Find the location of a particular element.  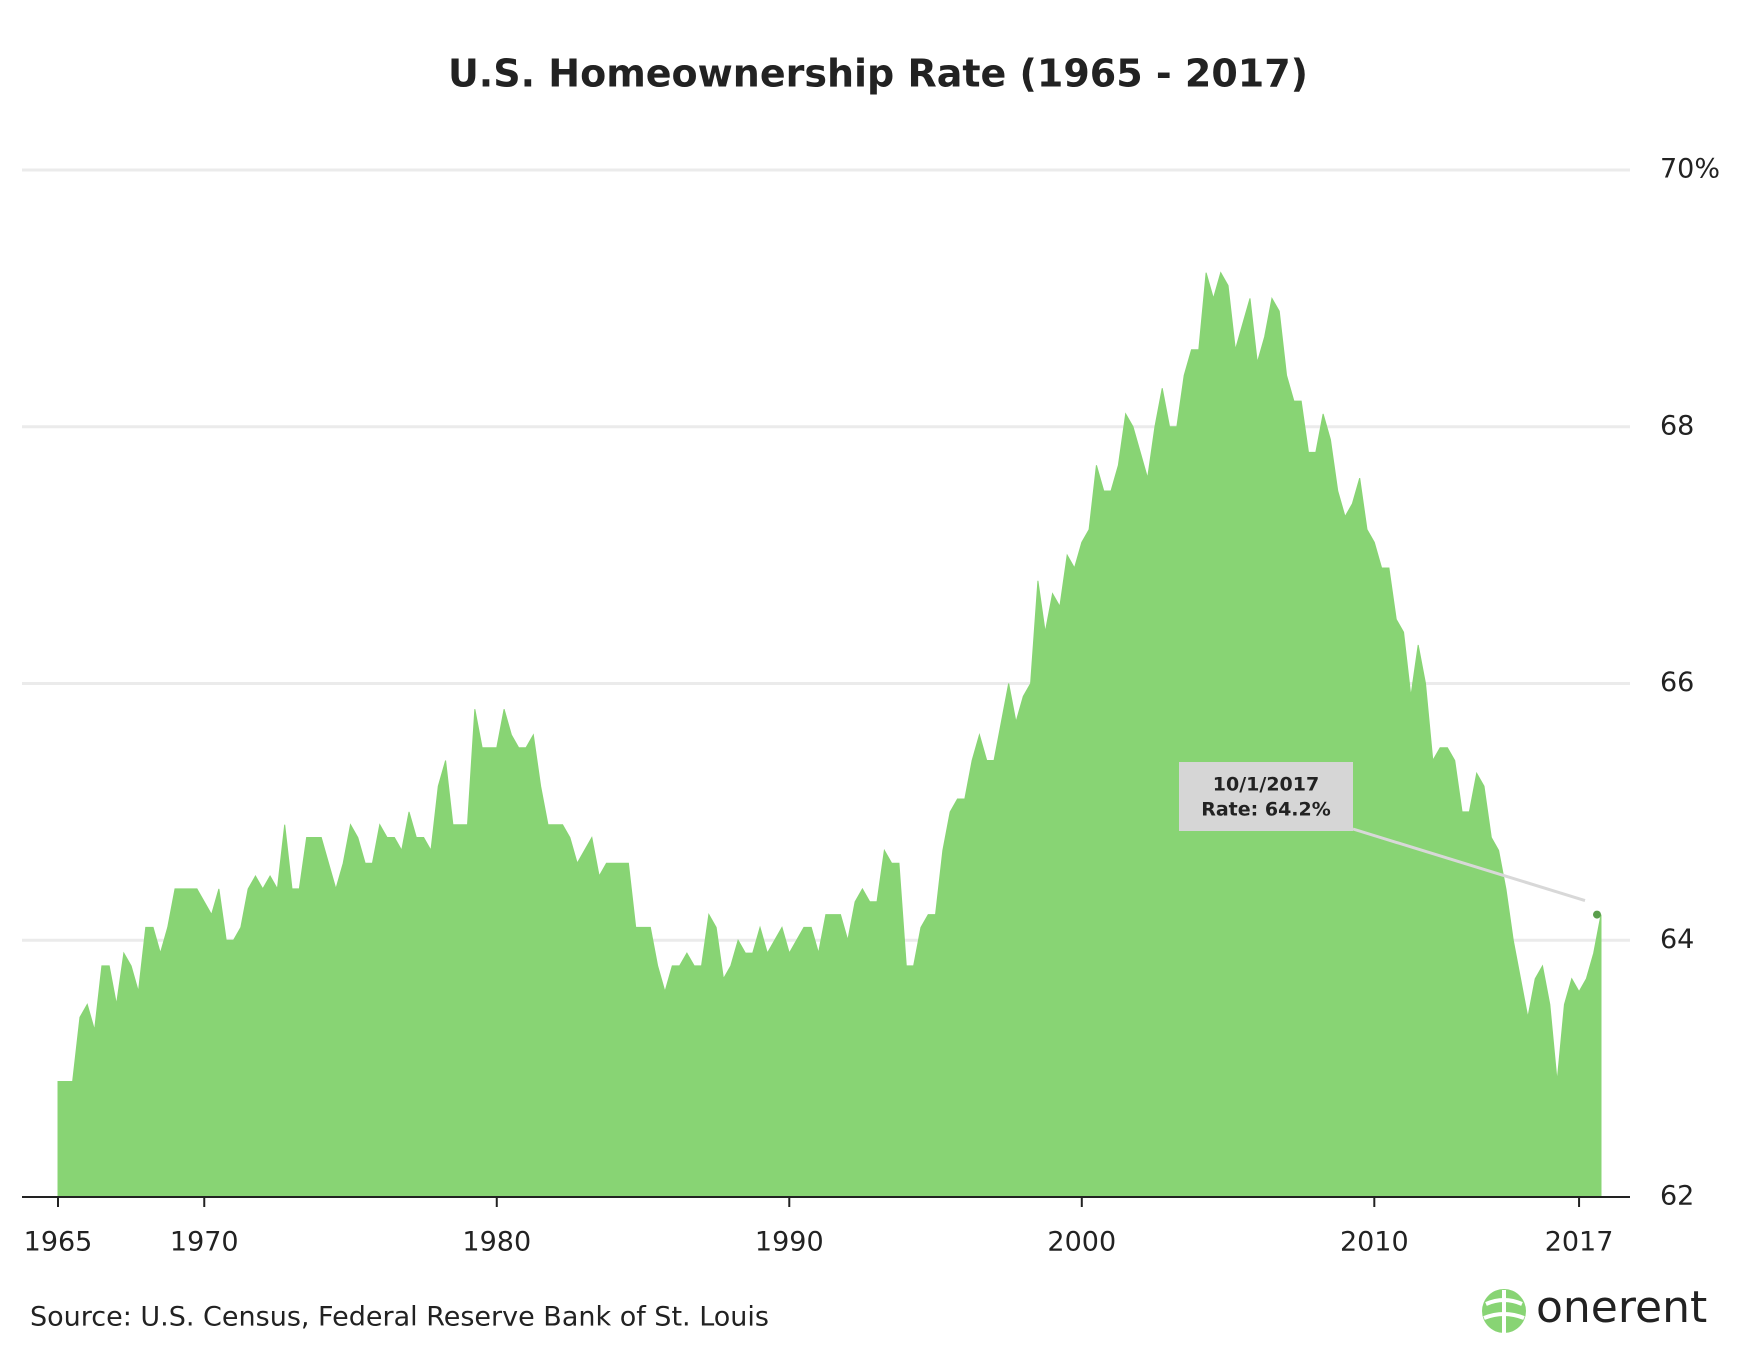

last-point is located at coordinates (1597, 914).